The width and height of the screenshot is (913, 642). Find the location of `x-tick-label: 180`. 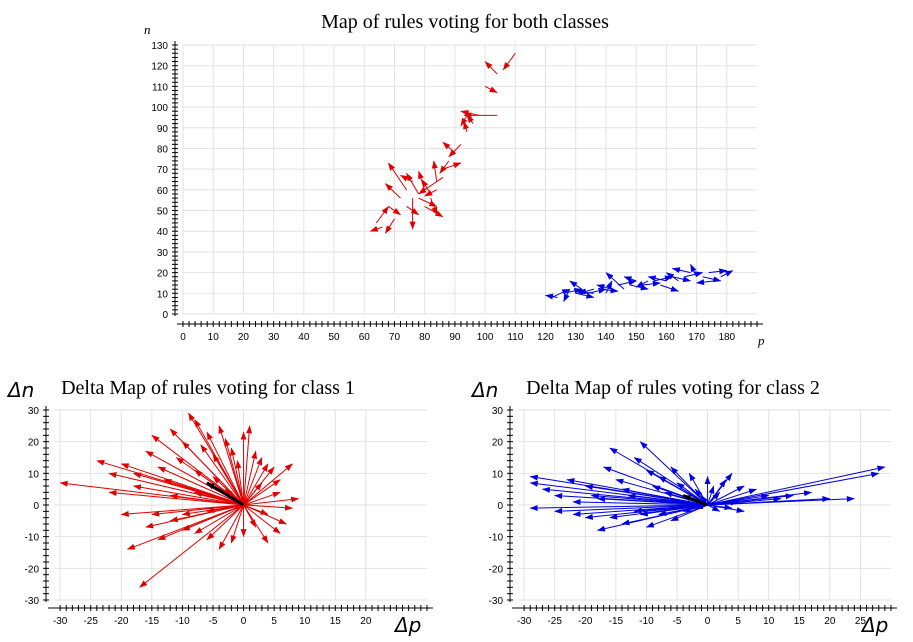

x-tick-label: 180 is located at coordinates (726, 337).